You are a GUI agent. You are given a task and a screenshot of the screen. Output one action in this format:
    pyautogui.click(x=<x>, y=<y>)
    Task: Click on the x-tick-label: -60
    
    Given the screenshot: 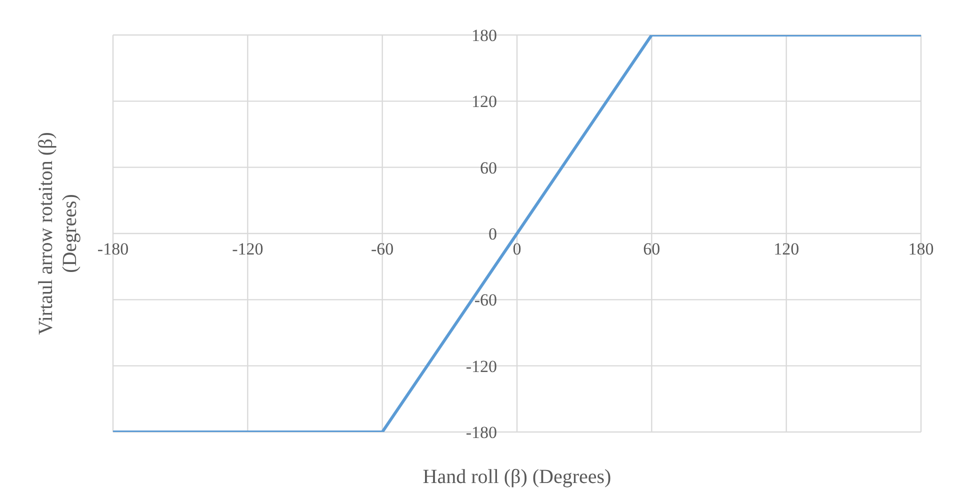 What is the action you would take?
    pyautogui.click(x=382, y=249)
    